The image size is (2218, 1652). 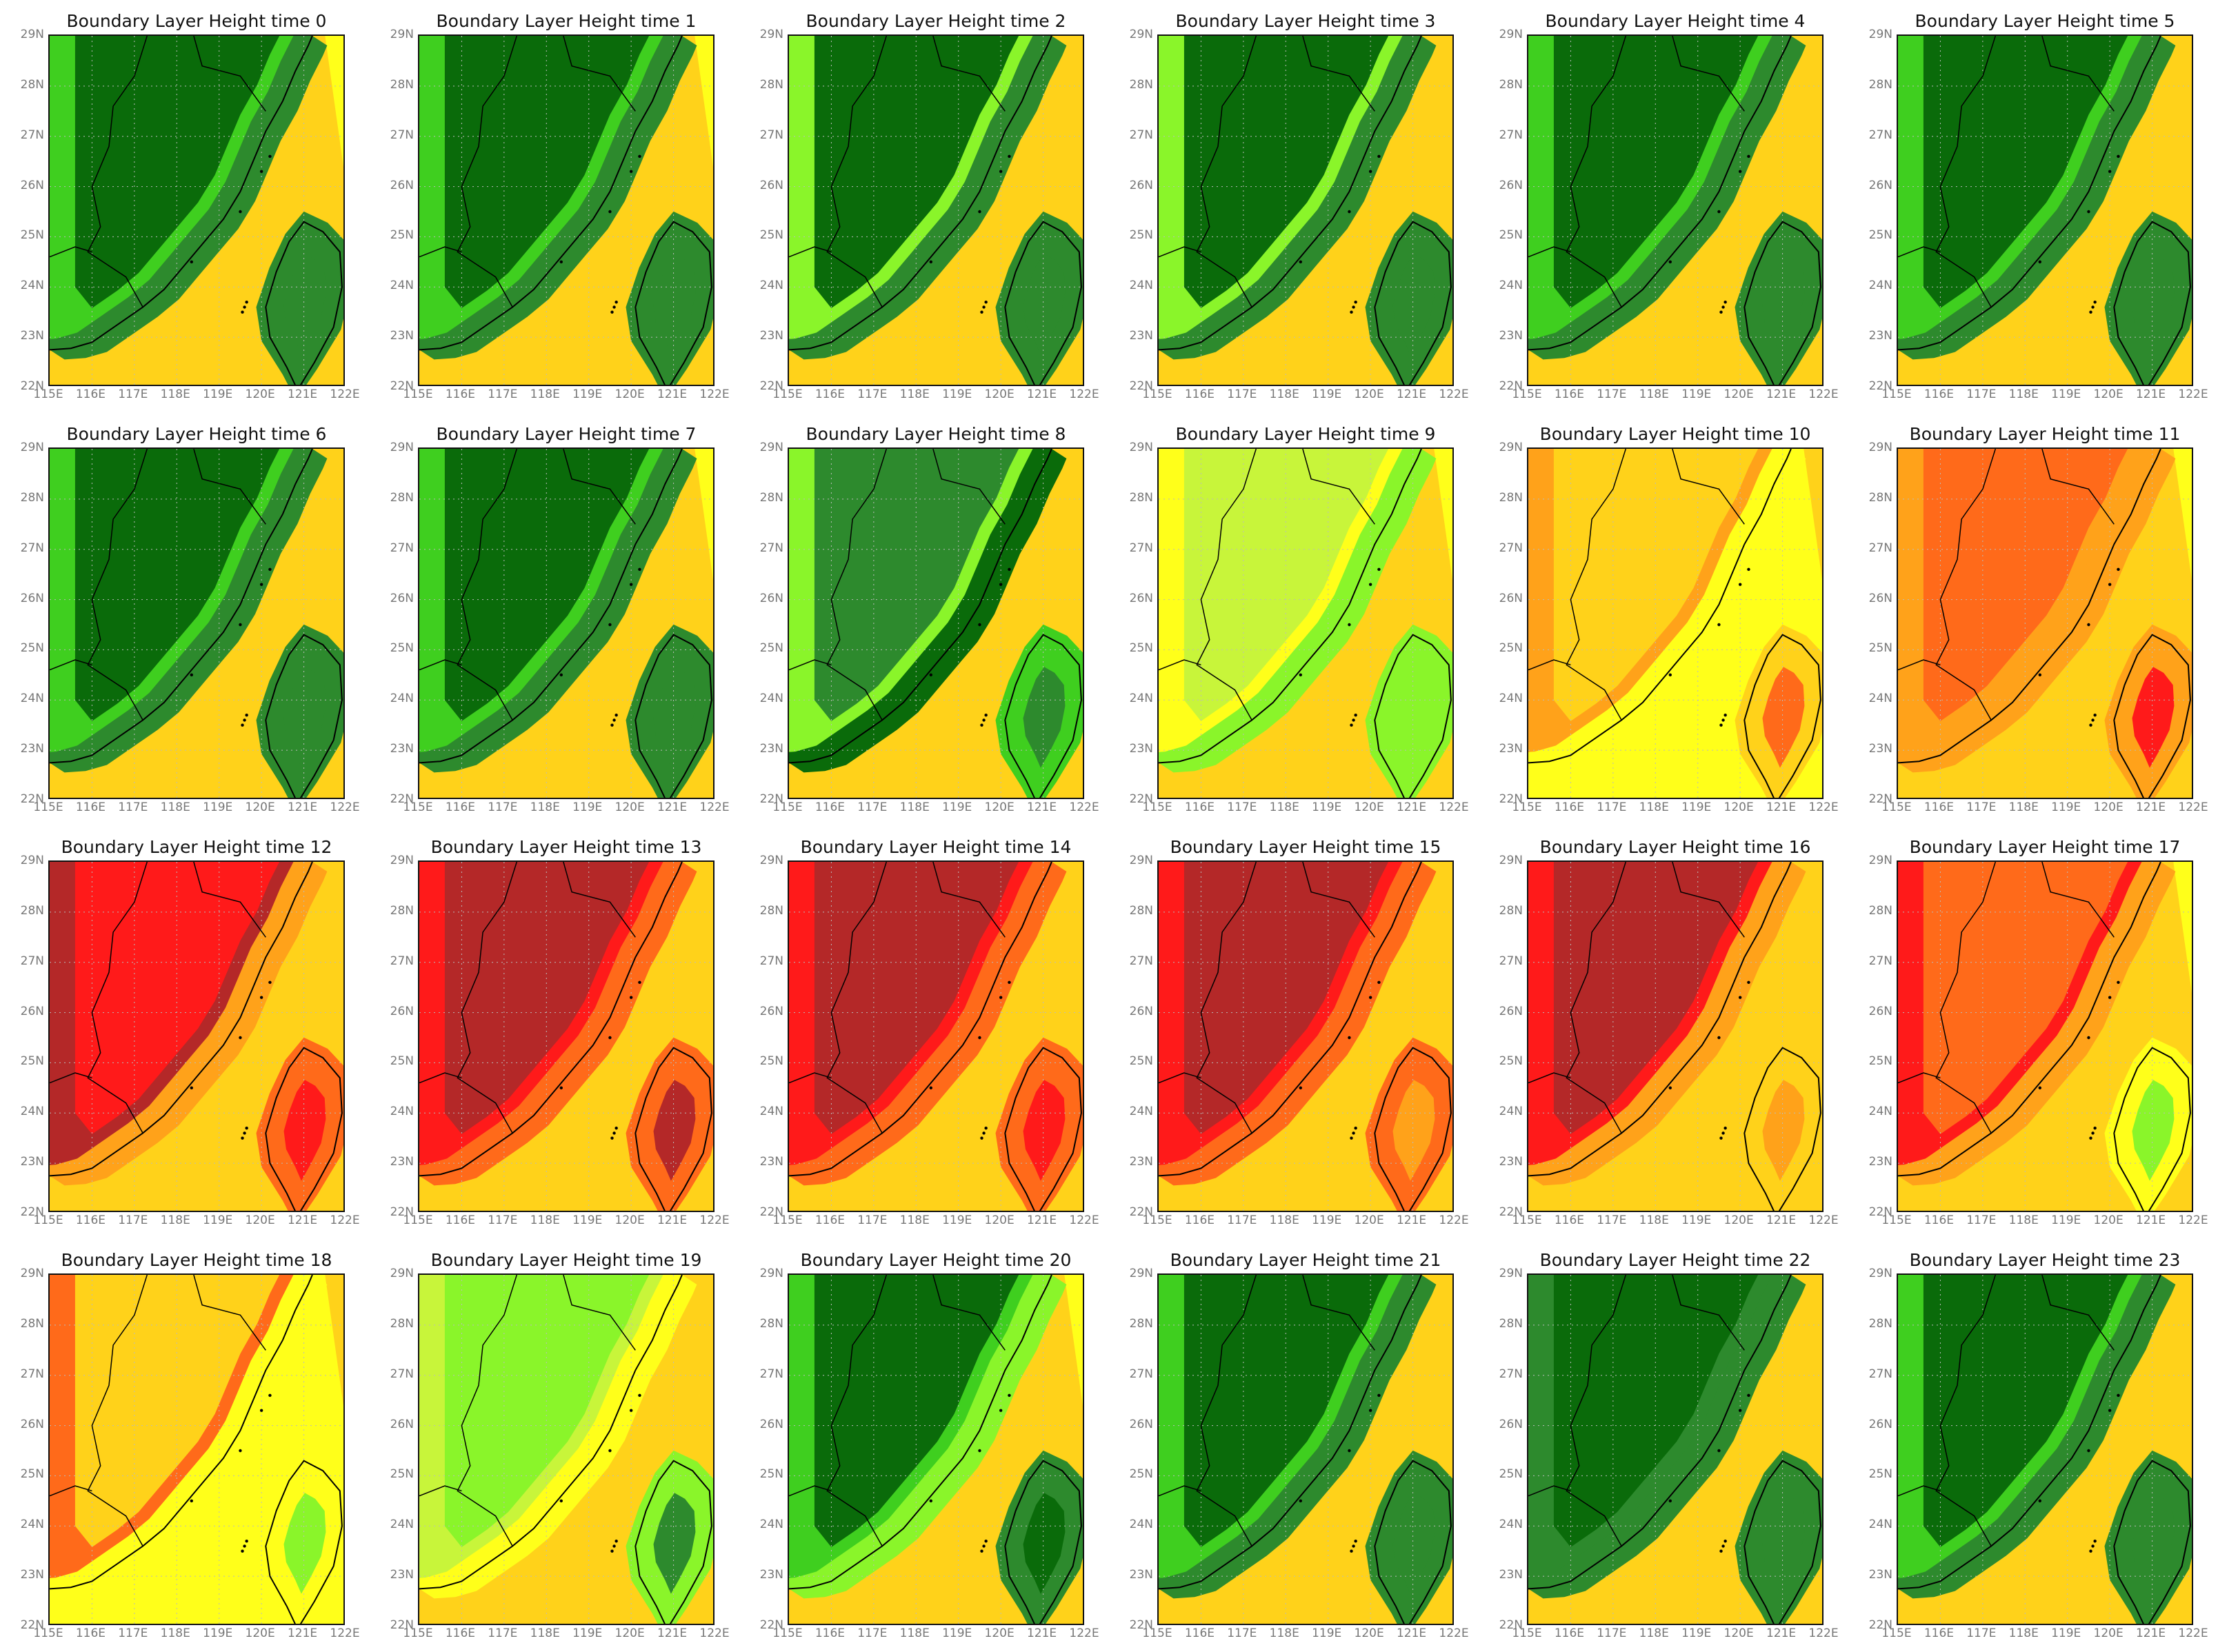 What do you see at coordinates (566, 21) in the screenshot?
I see `panel-title: Boundary Layer Height time 1` at bounding box center [566, 21].